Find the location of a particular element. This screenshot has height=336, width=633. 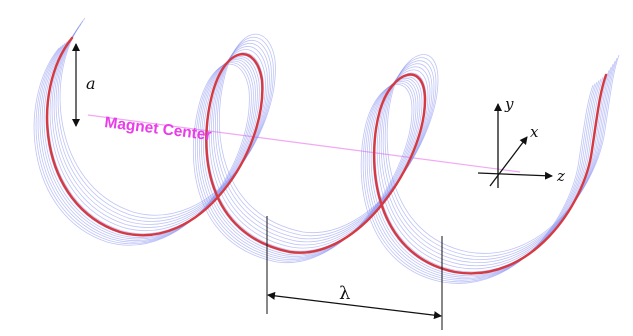

z-axis-label: z is located at coordinates (560, 176).